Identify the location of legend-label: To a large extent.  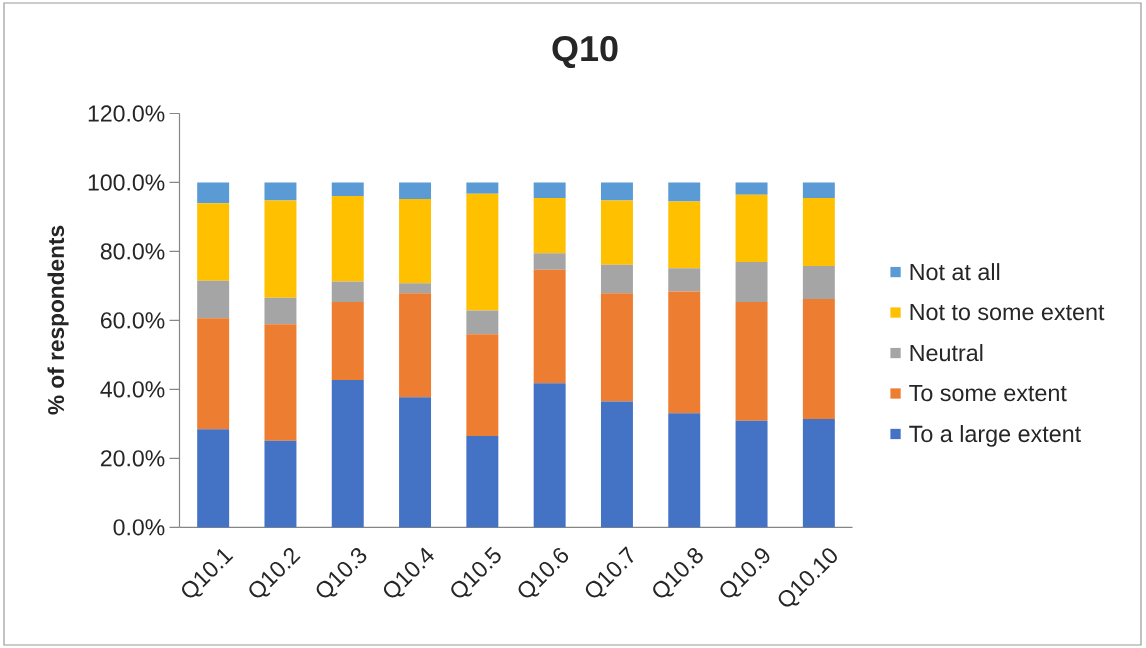
(995, 435).